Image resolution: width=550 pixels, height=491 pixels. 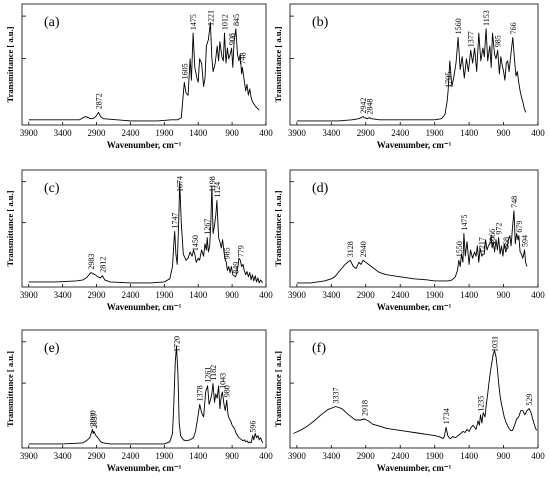 What do you see at coordinates (177, 344) in the screenshot?
I see `peak-annotation: 1720` at bounding box center [177, 344].